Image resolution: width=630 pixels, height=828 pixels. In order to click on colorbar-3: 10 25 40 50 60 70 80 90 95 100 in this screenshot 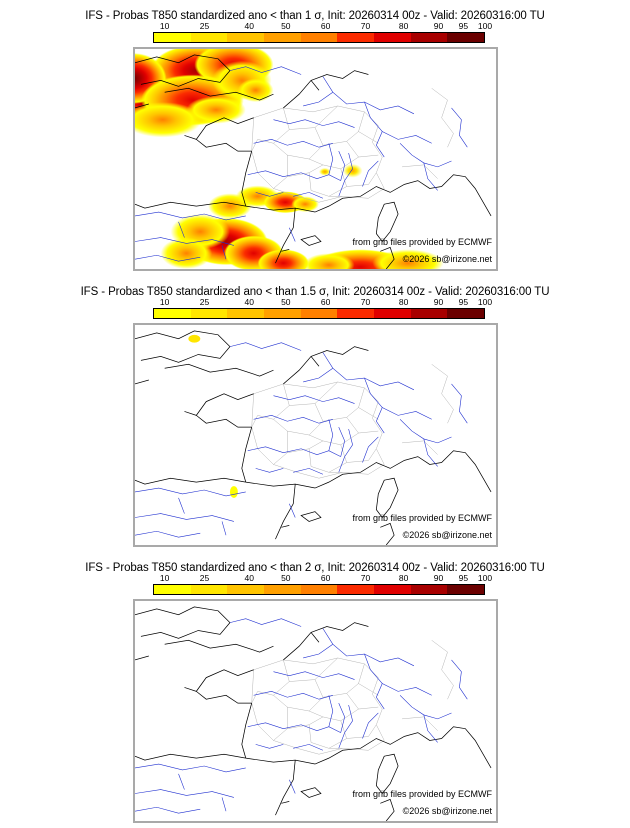, I will do `click(322, 584)`.